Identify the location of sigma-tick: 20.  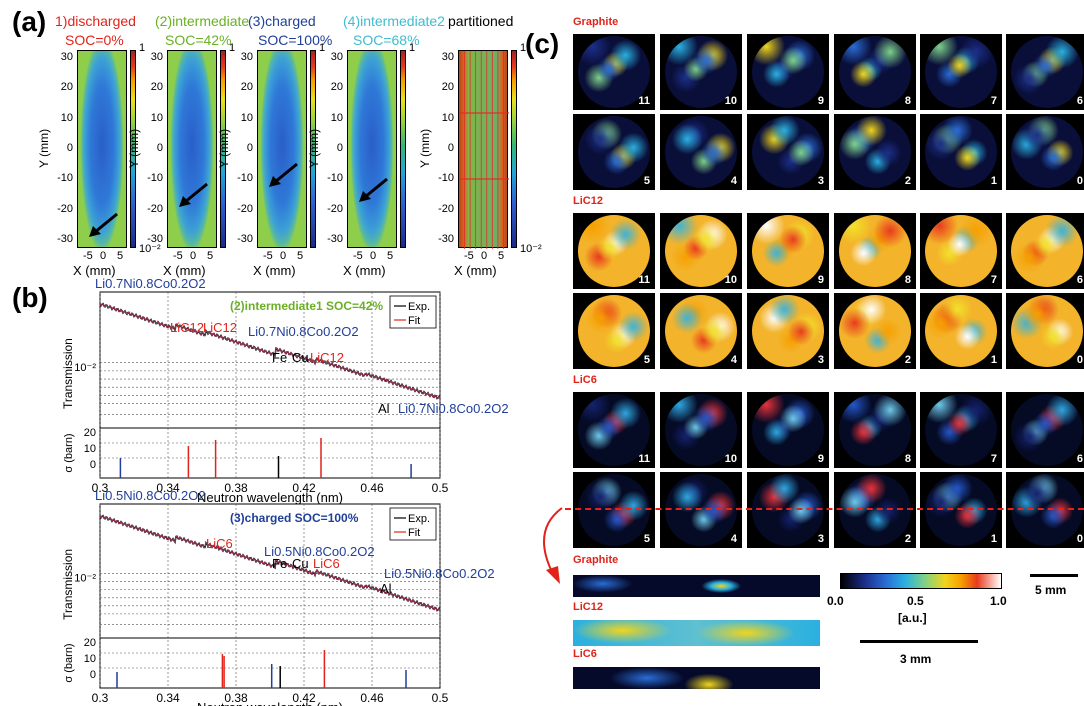
(90, 643).